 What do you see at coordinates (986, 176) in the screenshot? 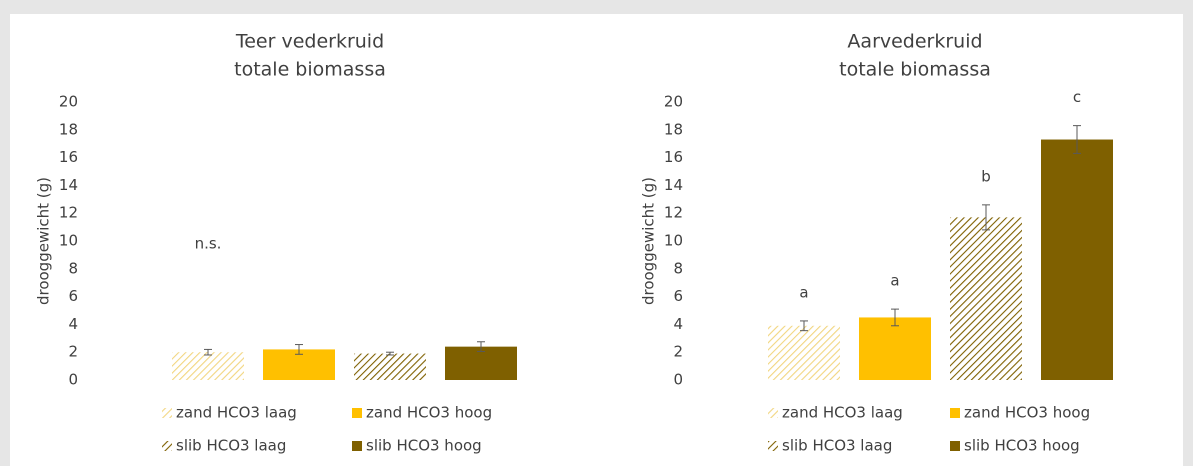
I see `bar-label: b` at bounding box center [986, 176].